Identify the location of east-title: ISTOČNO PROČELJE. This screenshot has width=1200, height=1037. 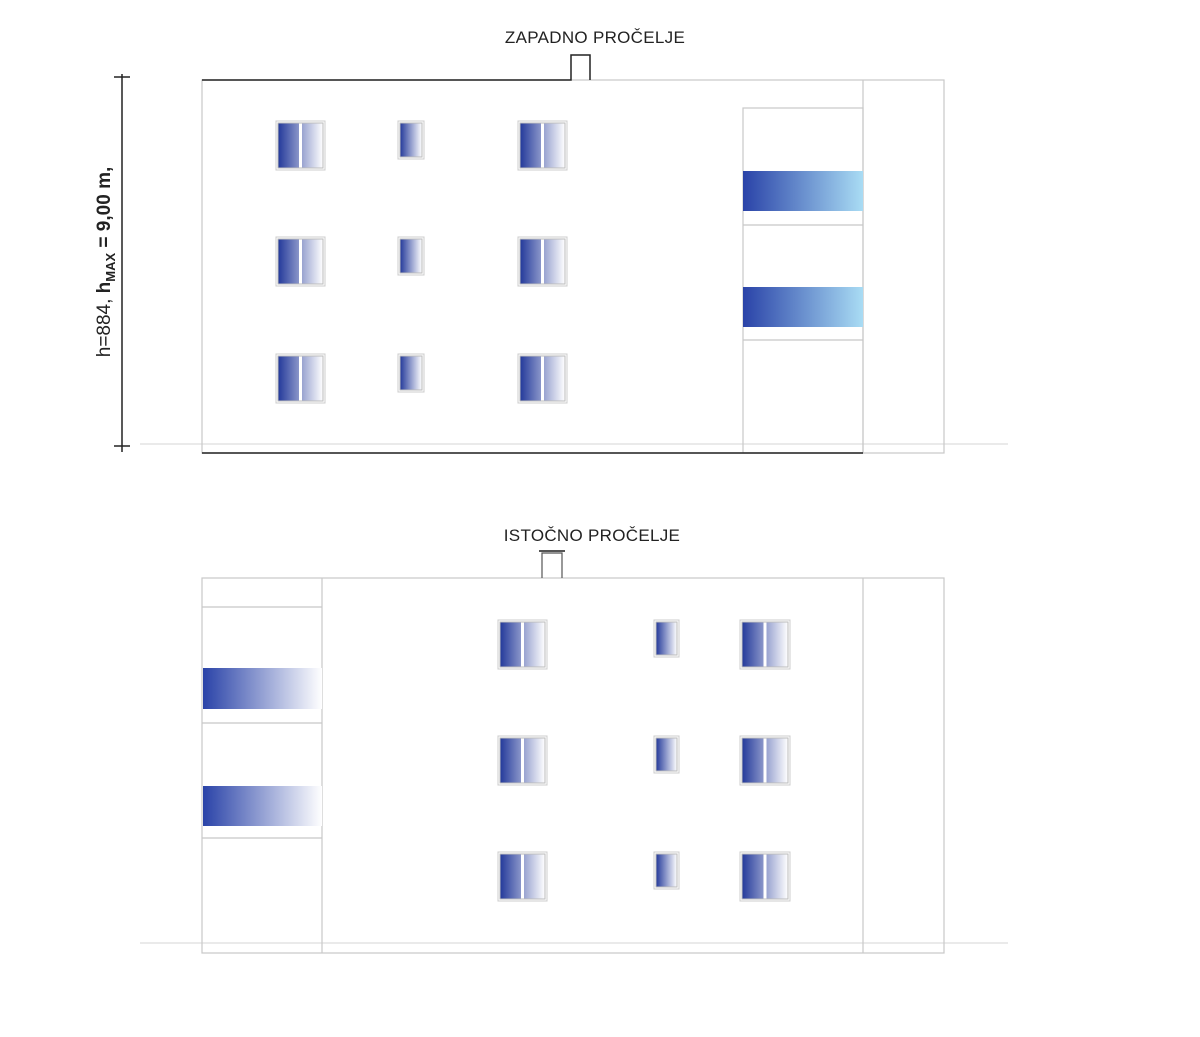
(592, 535).